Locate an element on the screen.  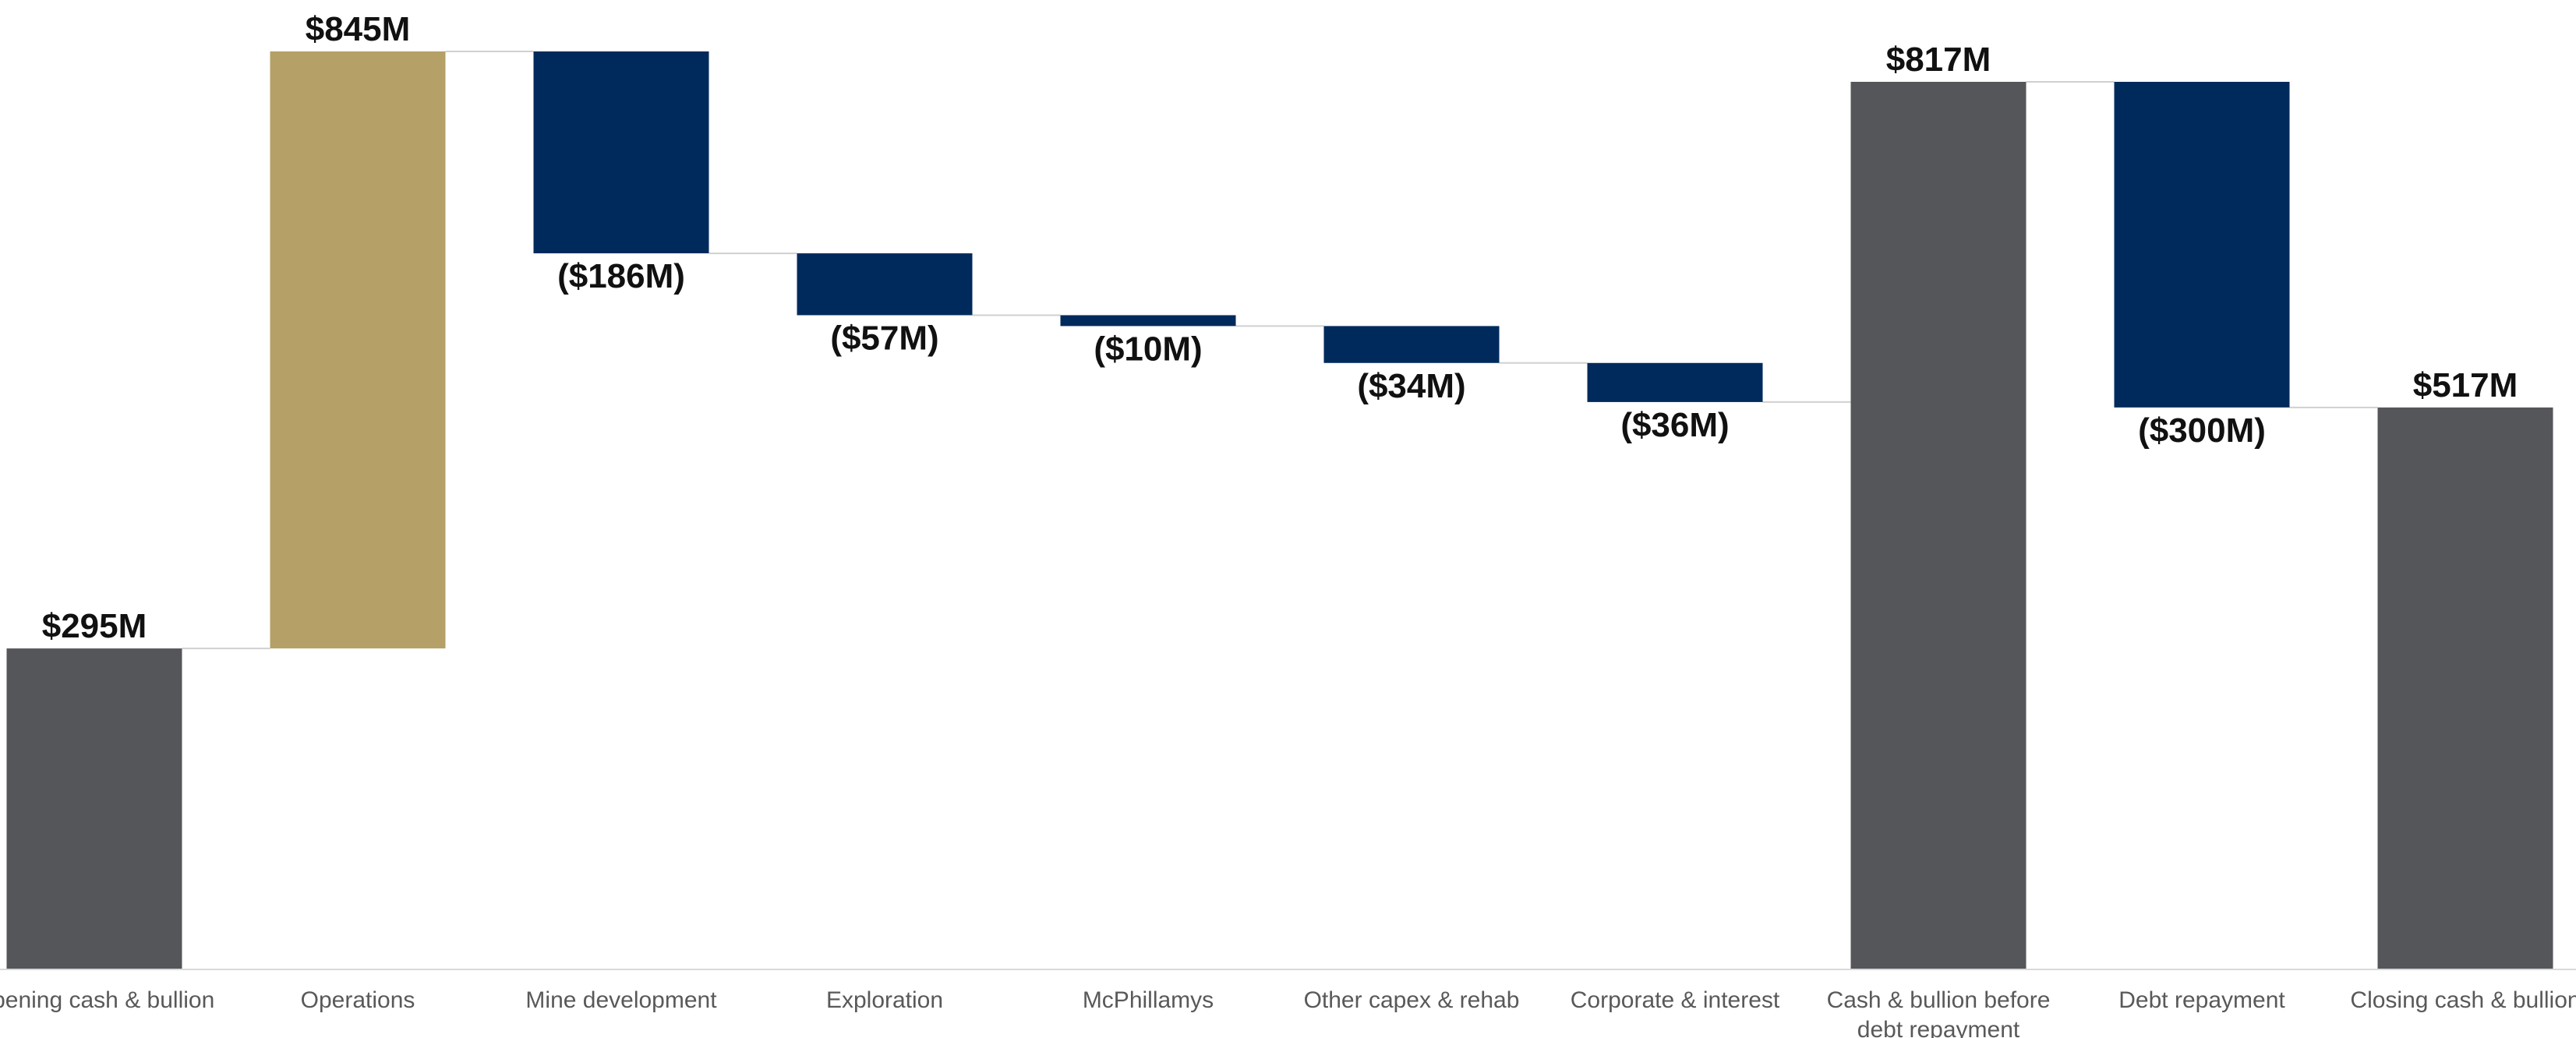
bar-opening-cash-bullion is located at coordinates (94, 808).